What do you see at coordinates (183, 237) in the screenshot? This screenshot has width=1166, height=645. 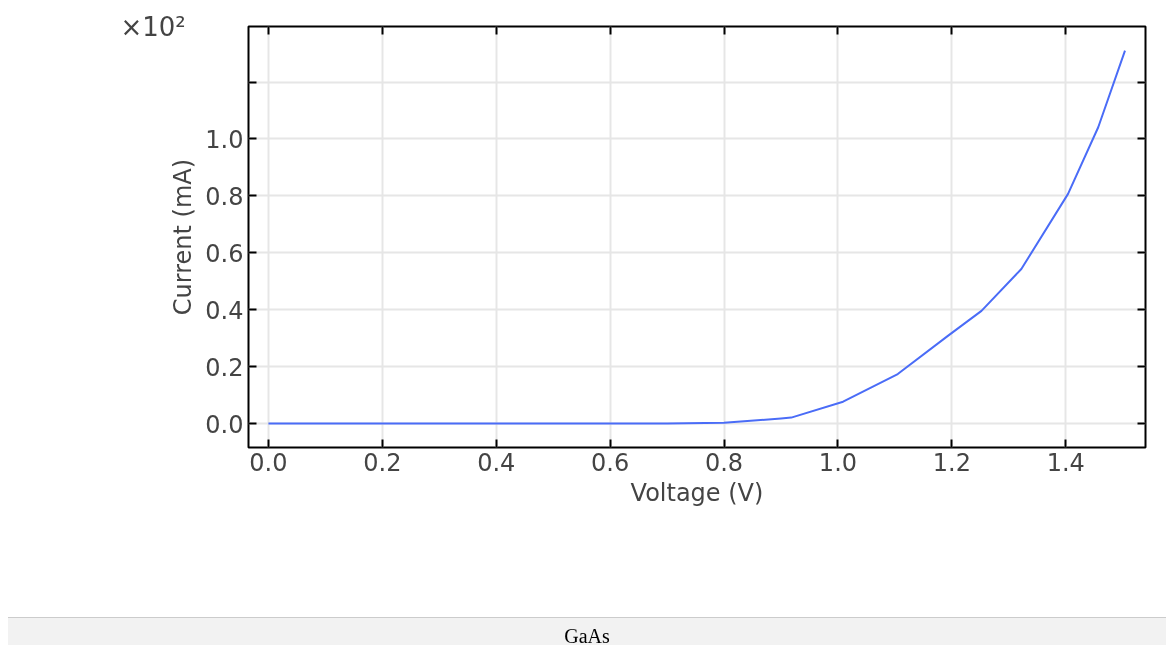 I see `y-axis-title: Current (mA)` at bounding box center [183, 237].